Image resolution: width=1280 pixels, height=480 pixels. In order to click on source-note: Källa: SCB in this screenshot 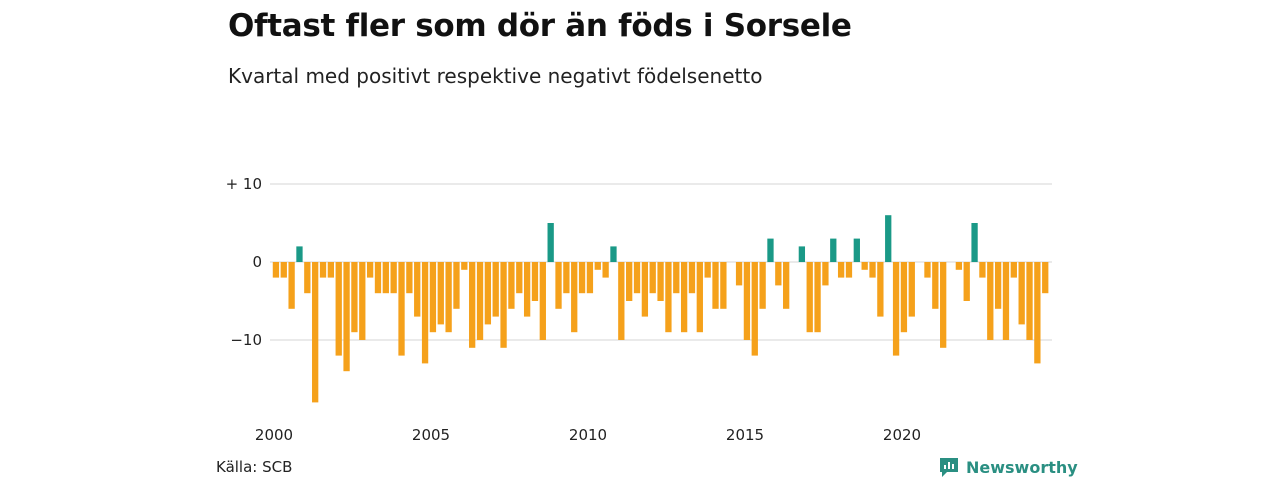, I will do `click(254, 467)`.